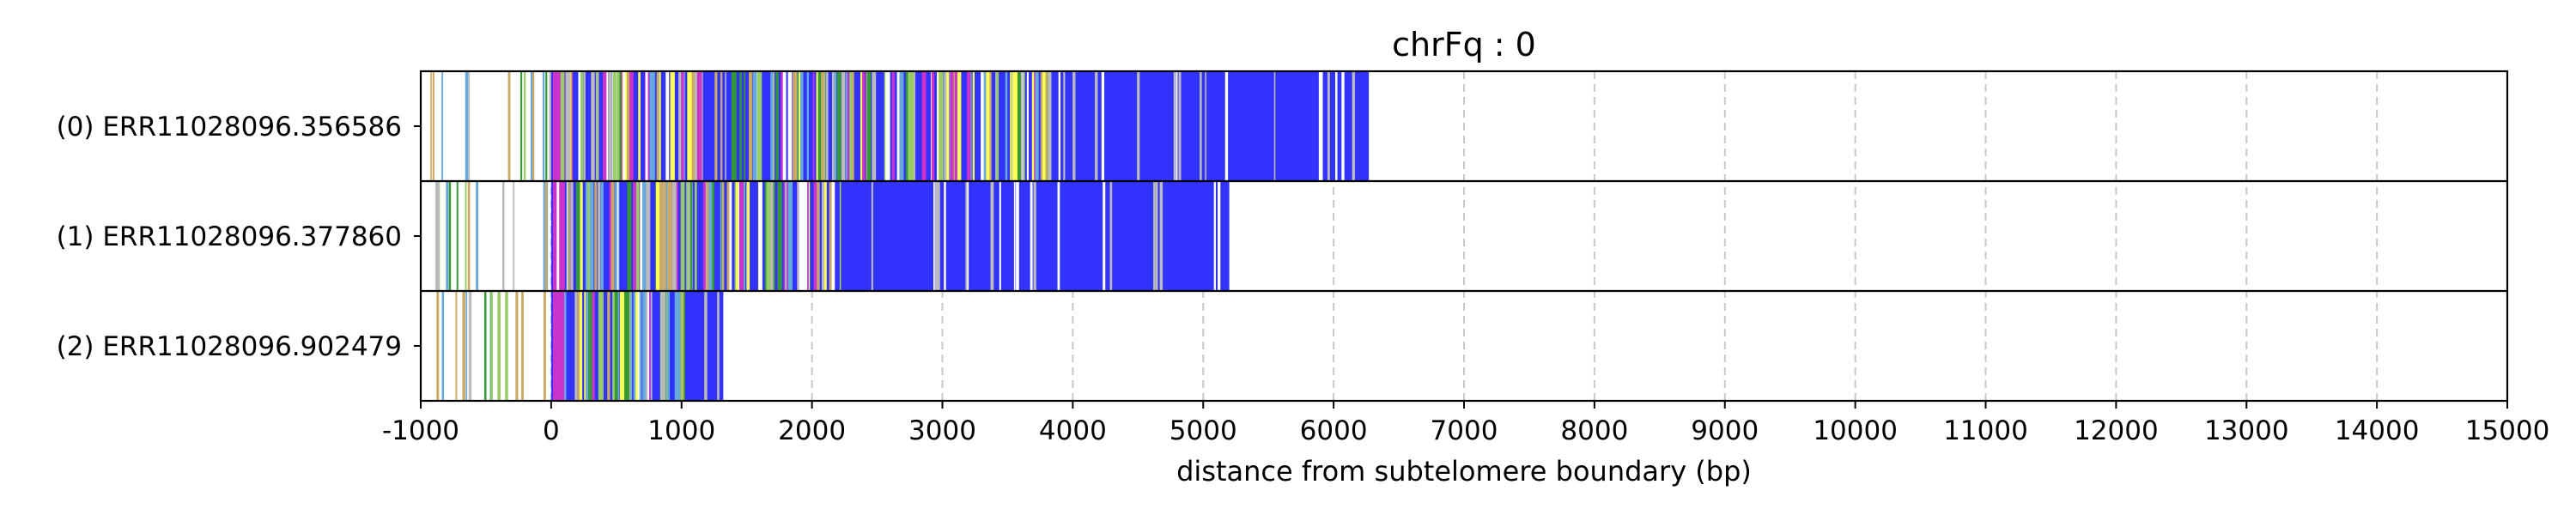 The height and width of the screenshot is (515, 2576). I want to click on x-axis-label: distance from subtelomere boundary (bp), so click(1464, 471).